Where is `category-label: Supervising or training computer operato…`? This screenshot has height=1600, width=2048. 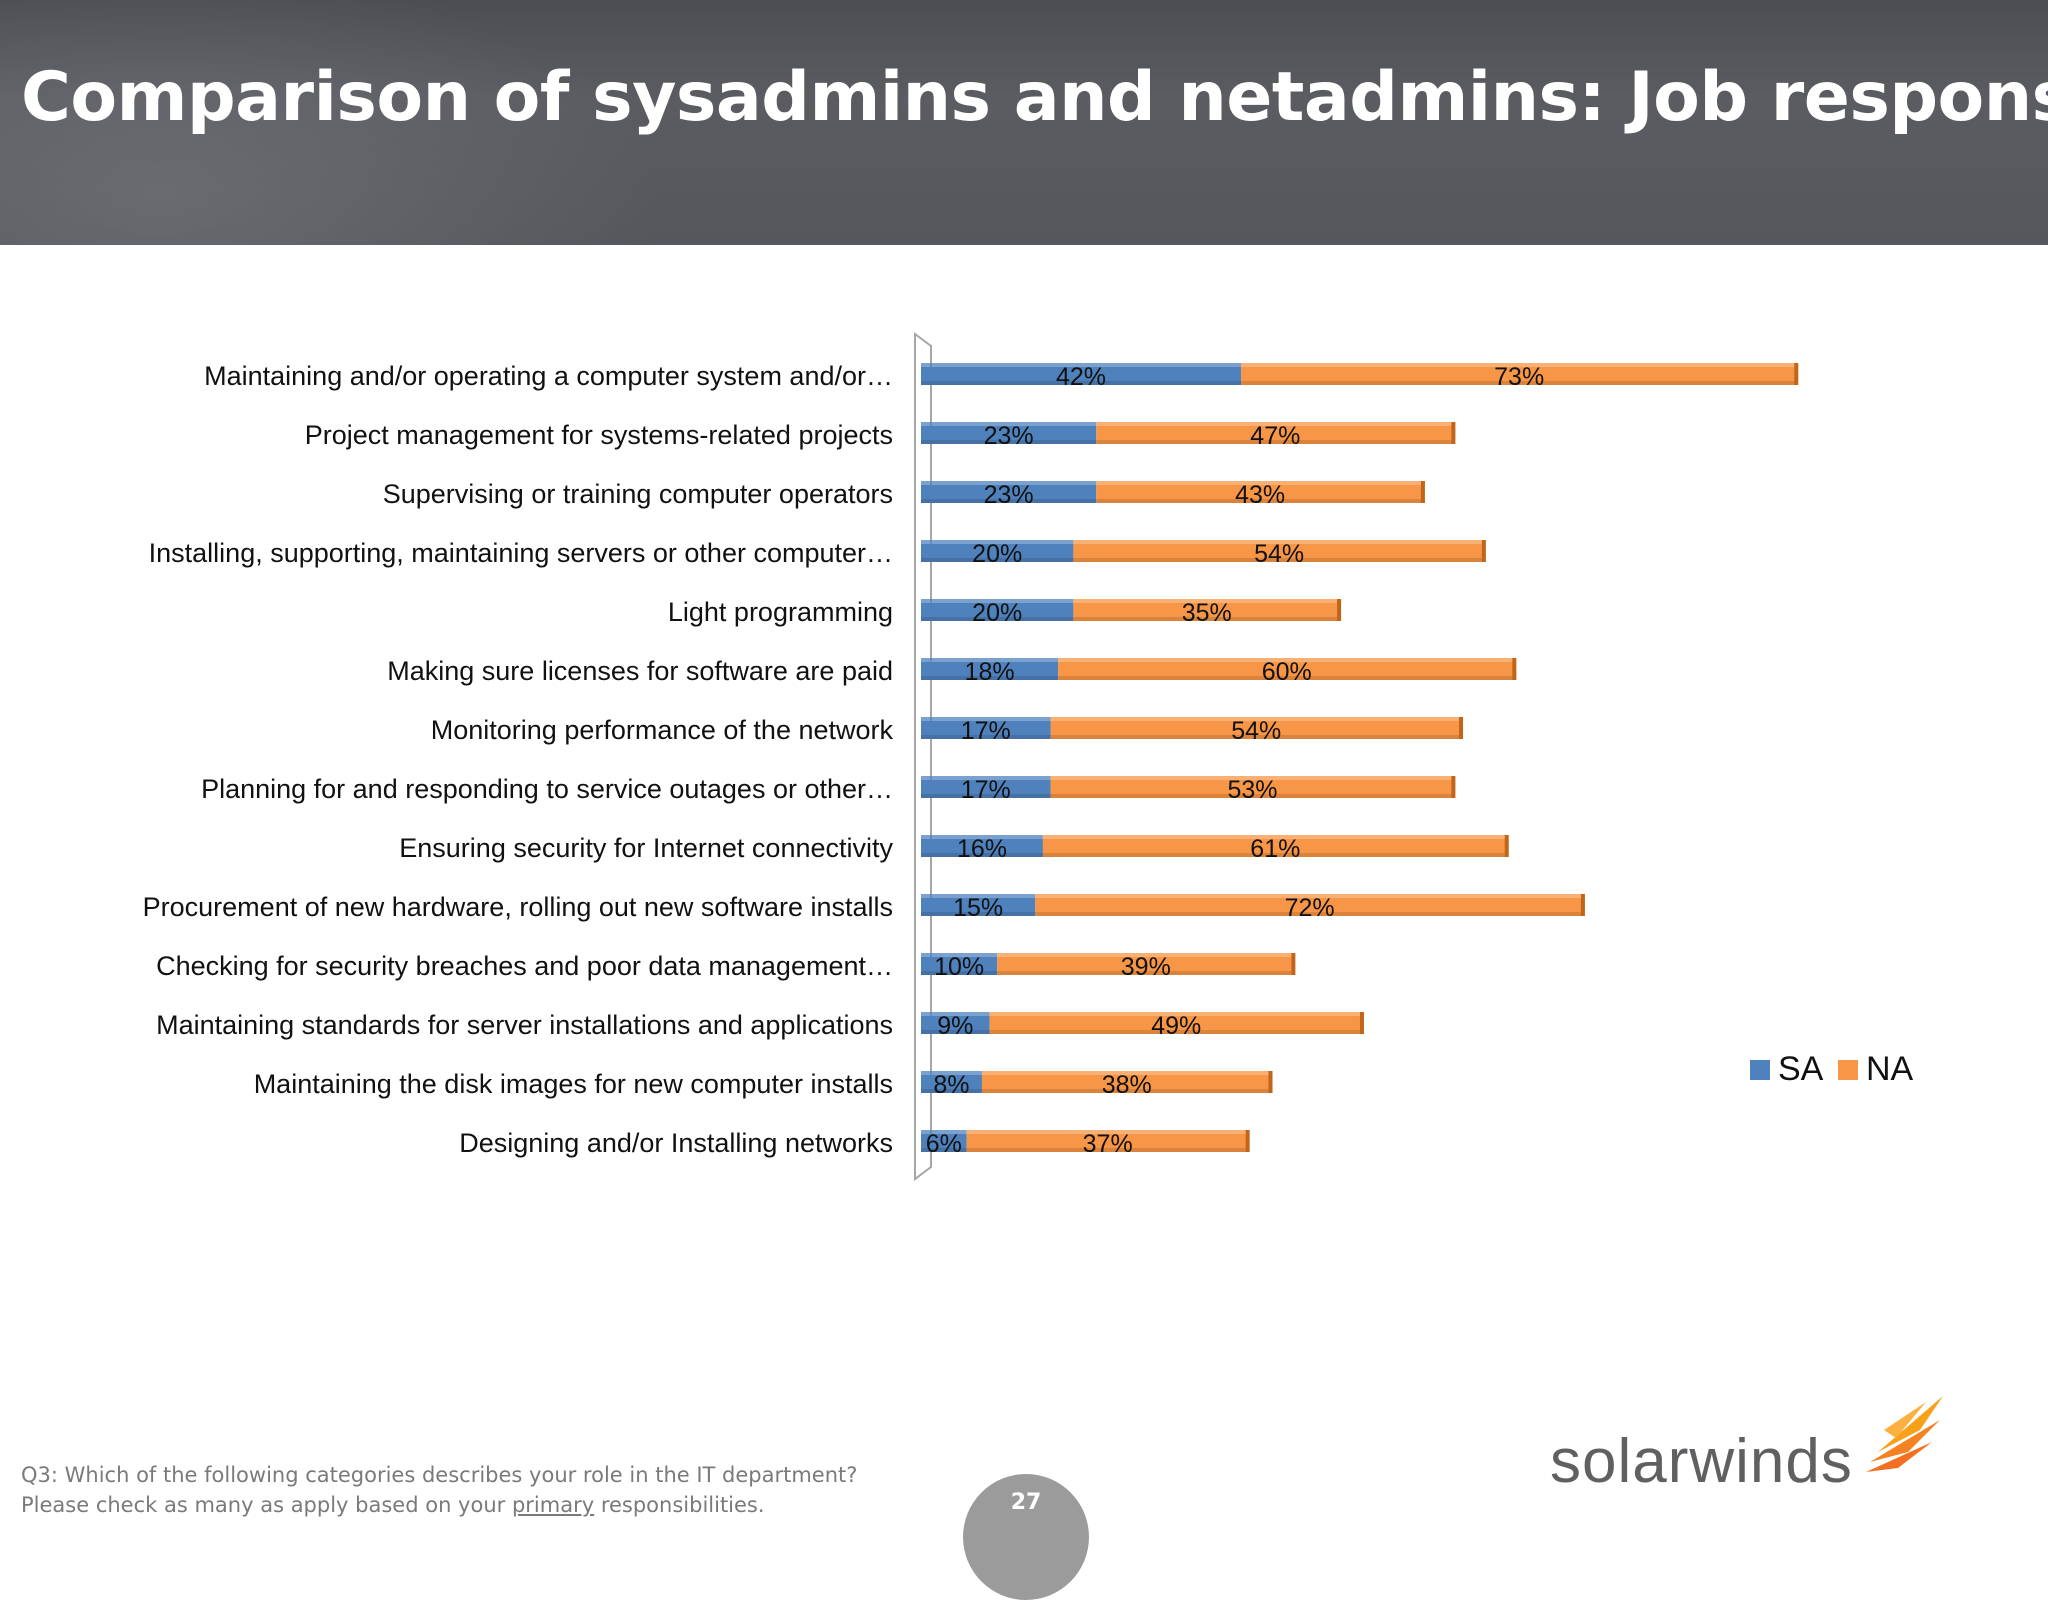 category-label: Supervising or training computer operato… is located at coordinates (638, 494).